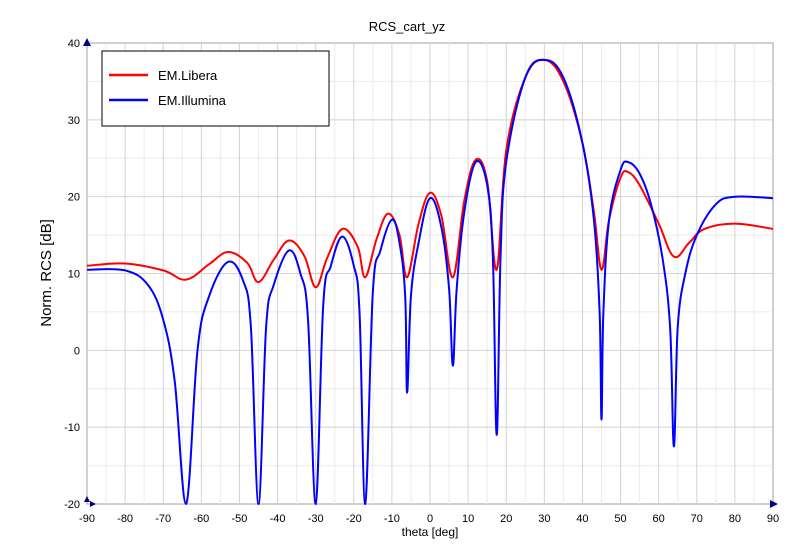  What do you see at coordinates (163, 519) in the screenshot?
I see `x-tick-label: -70` at bounding box center [163, 519].